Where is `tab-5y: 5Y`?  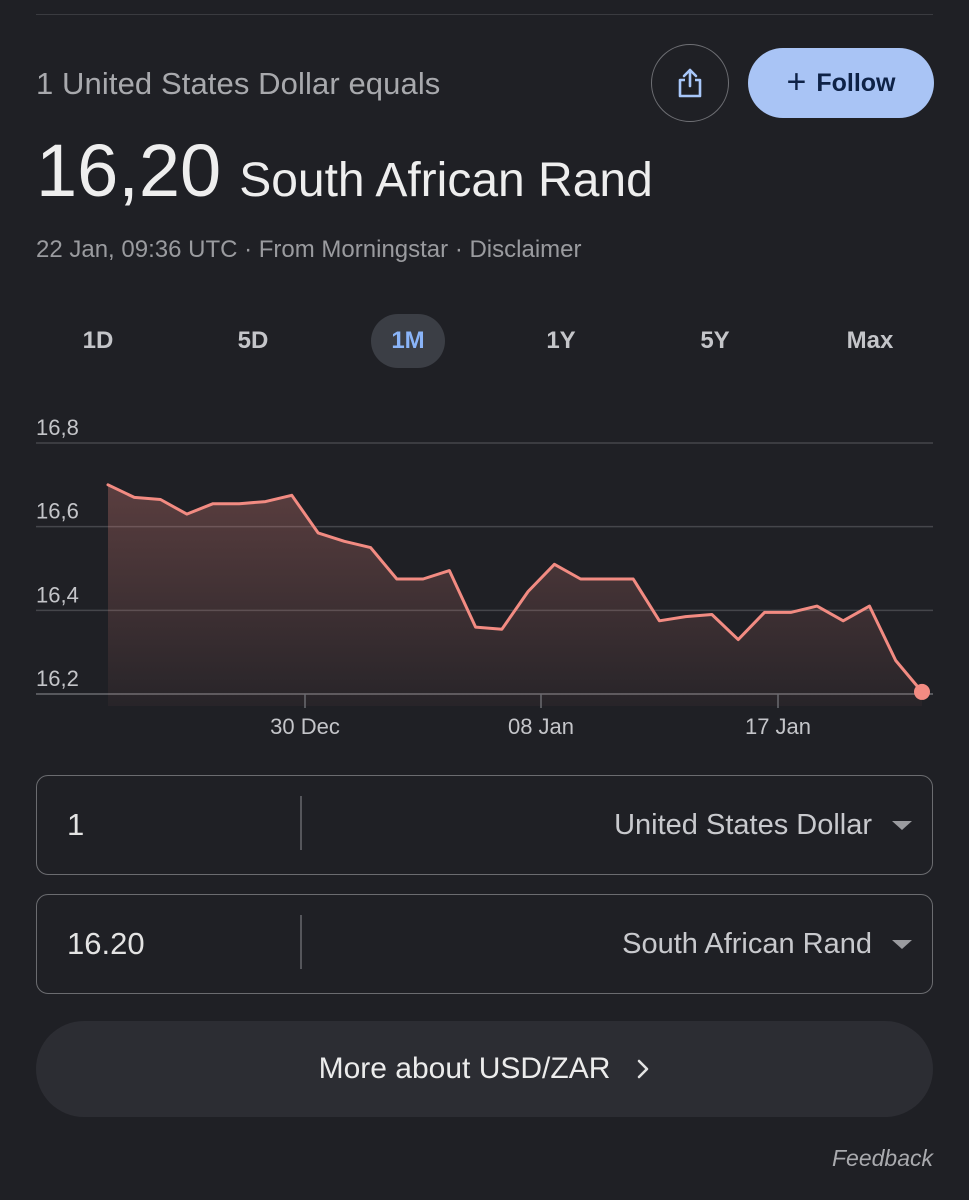
tab-5y: 5Y is located at coordinates (715, 340).